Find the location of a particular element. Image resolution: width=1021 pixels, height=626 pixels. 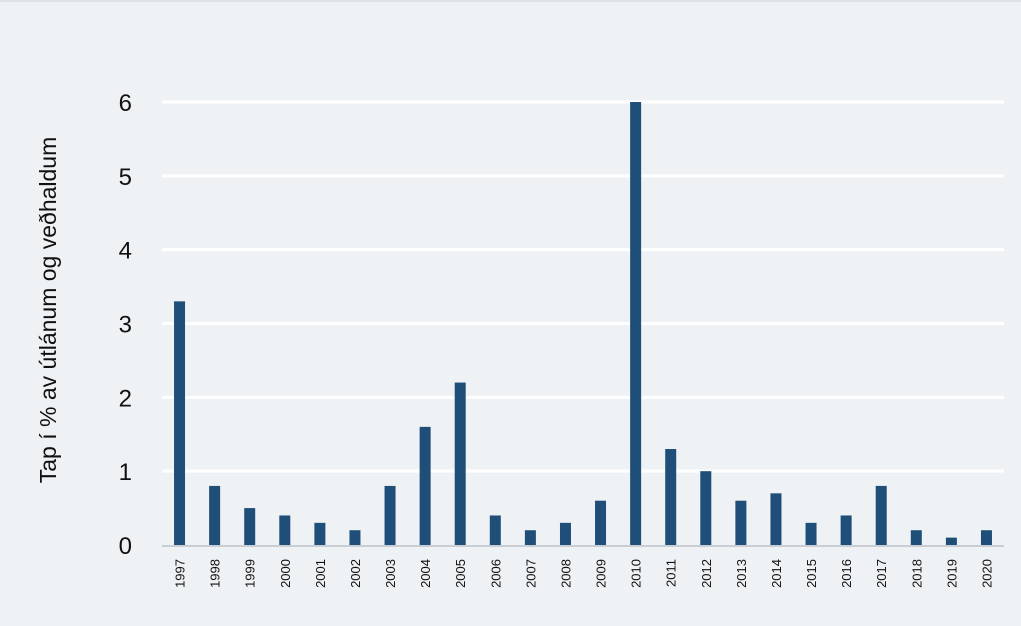

y-axis-label: Tap í % av útlánum og veðhaldum is located at coordinates (48, 310).